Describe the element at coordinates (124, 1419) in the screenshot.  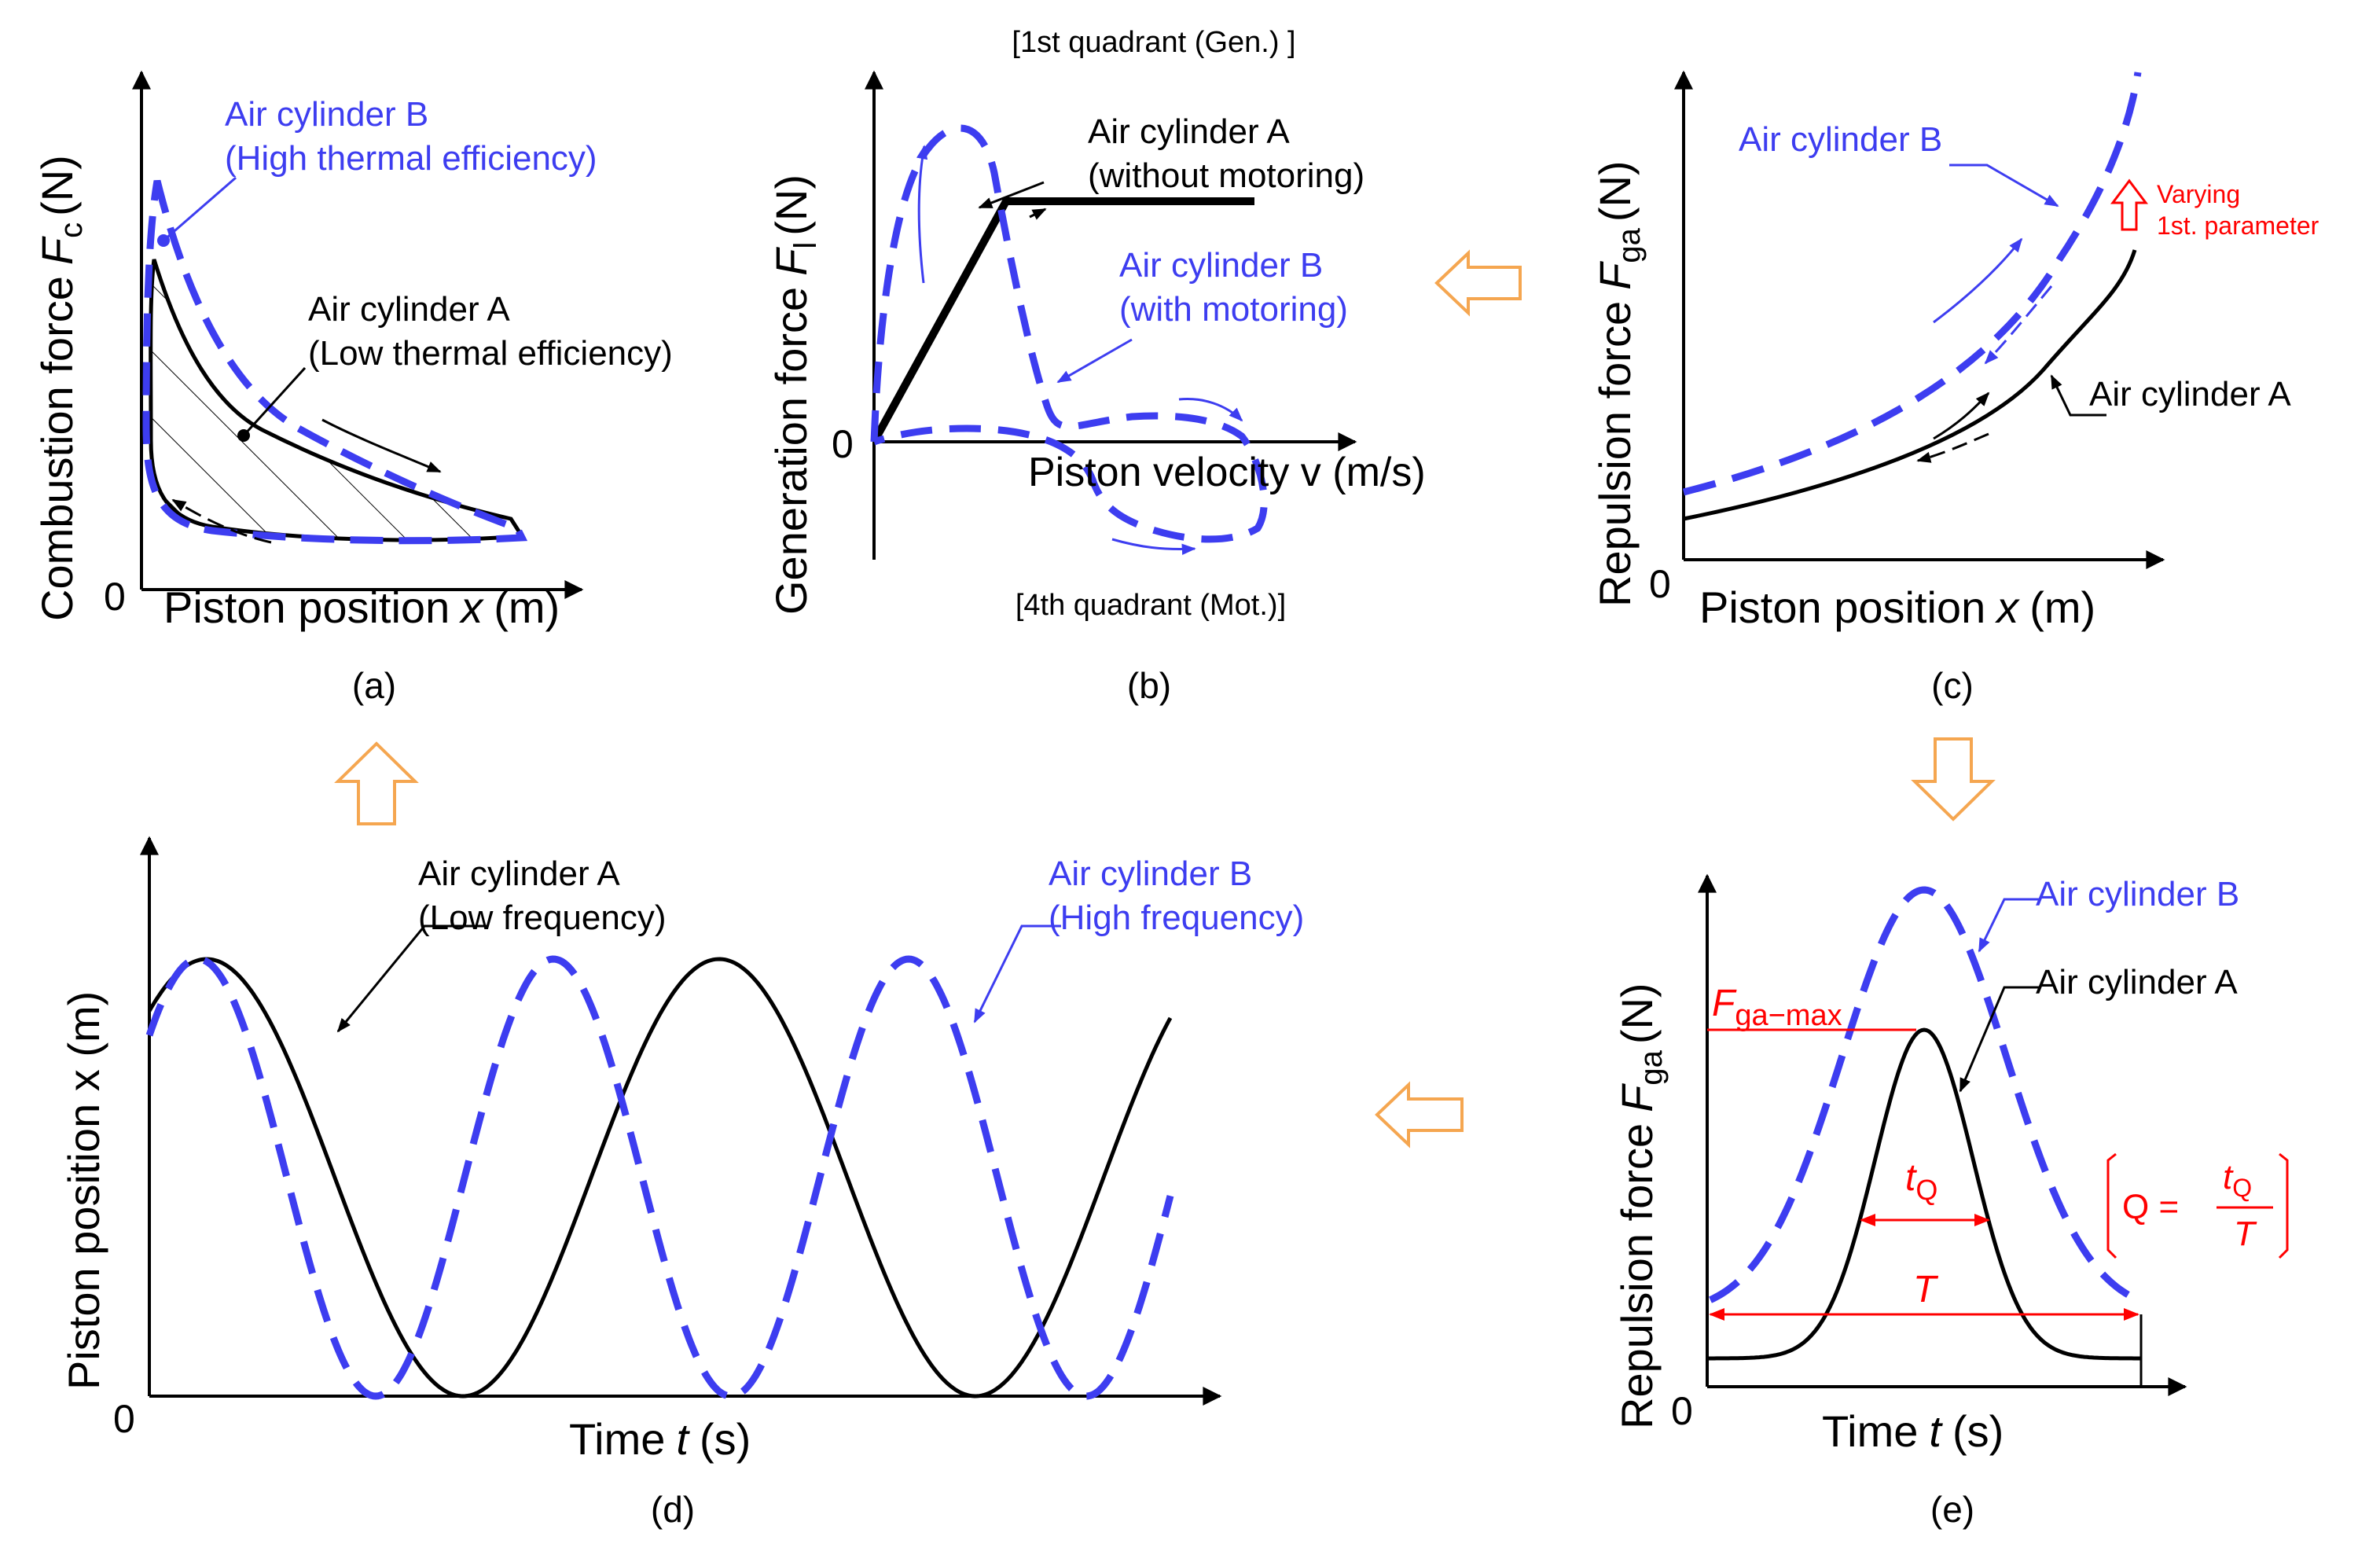
I see `panel-d-origin: 0` at that location.